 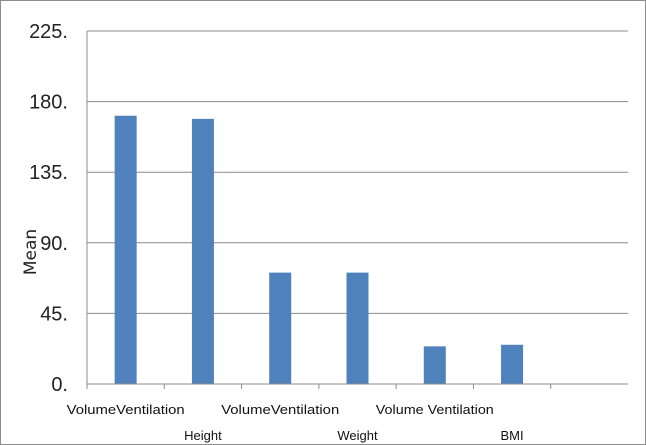 What do you see at coordinates (203, 435) in the screenshot?
I see `x-category-label: Height` at bounding box center [203, 435].